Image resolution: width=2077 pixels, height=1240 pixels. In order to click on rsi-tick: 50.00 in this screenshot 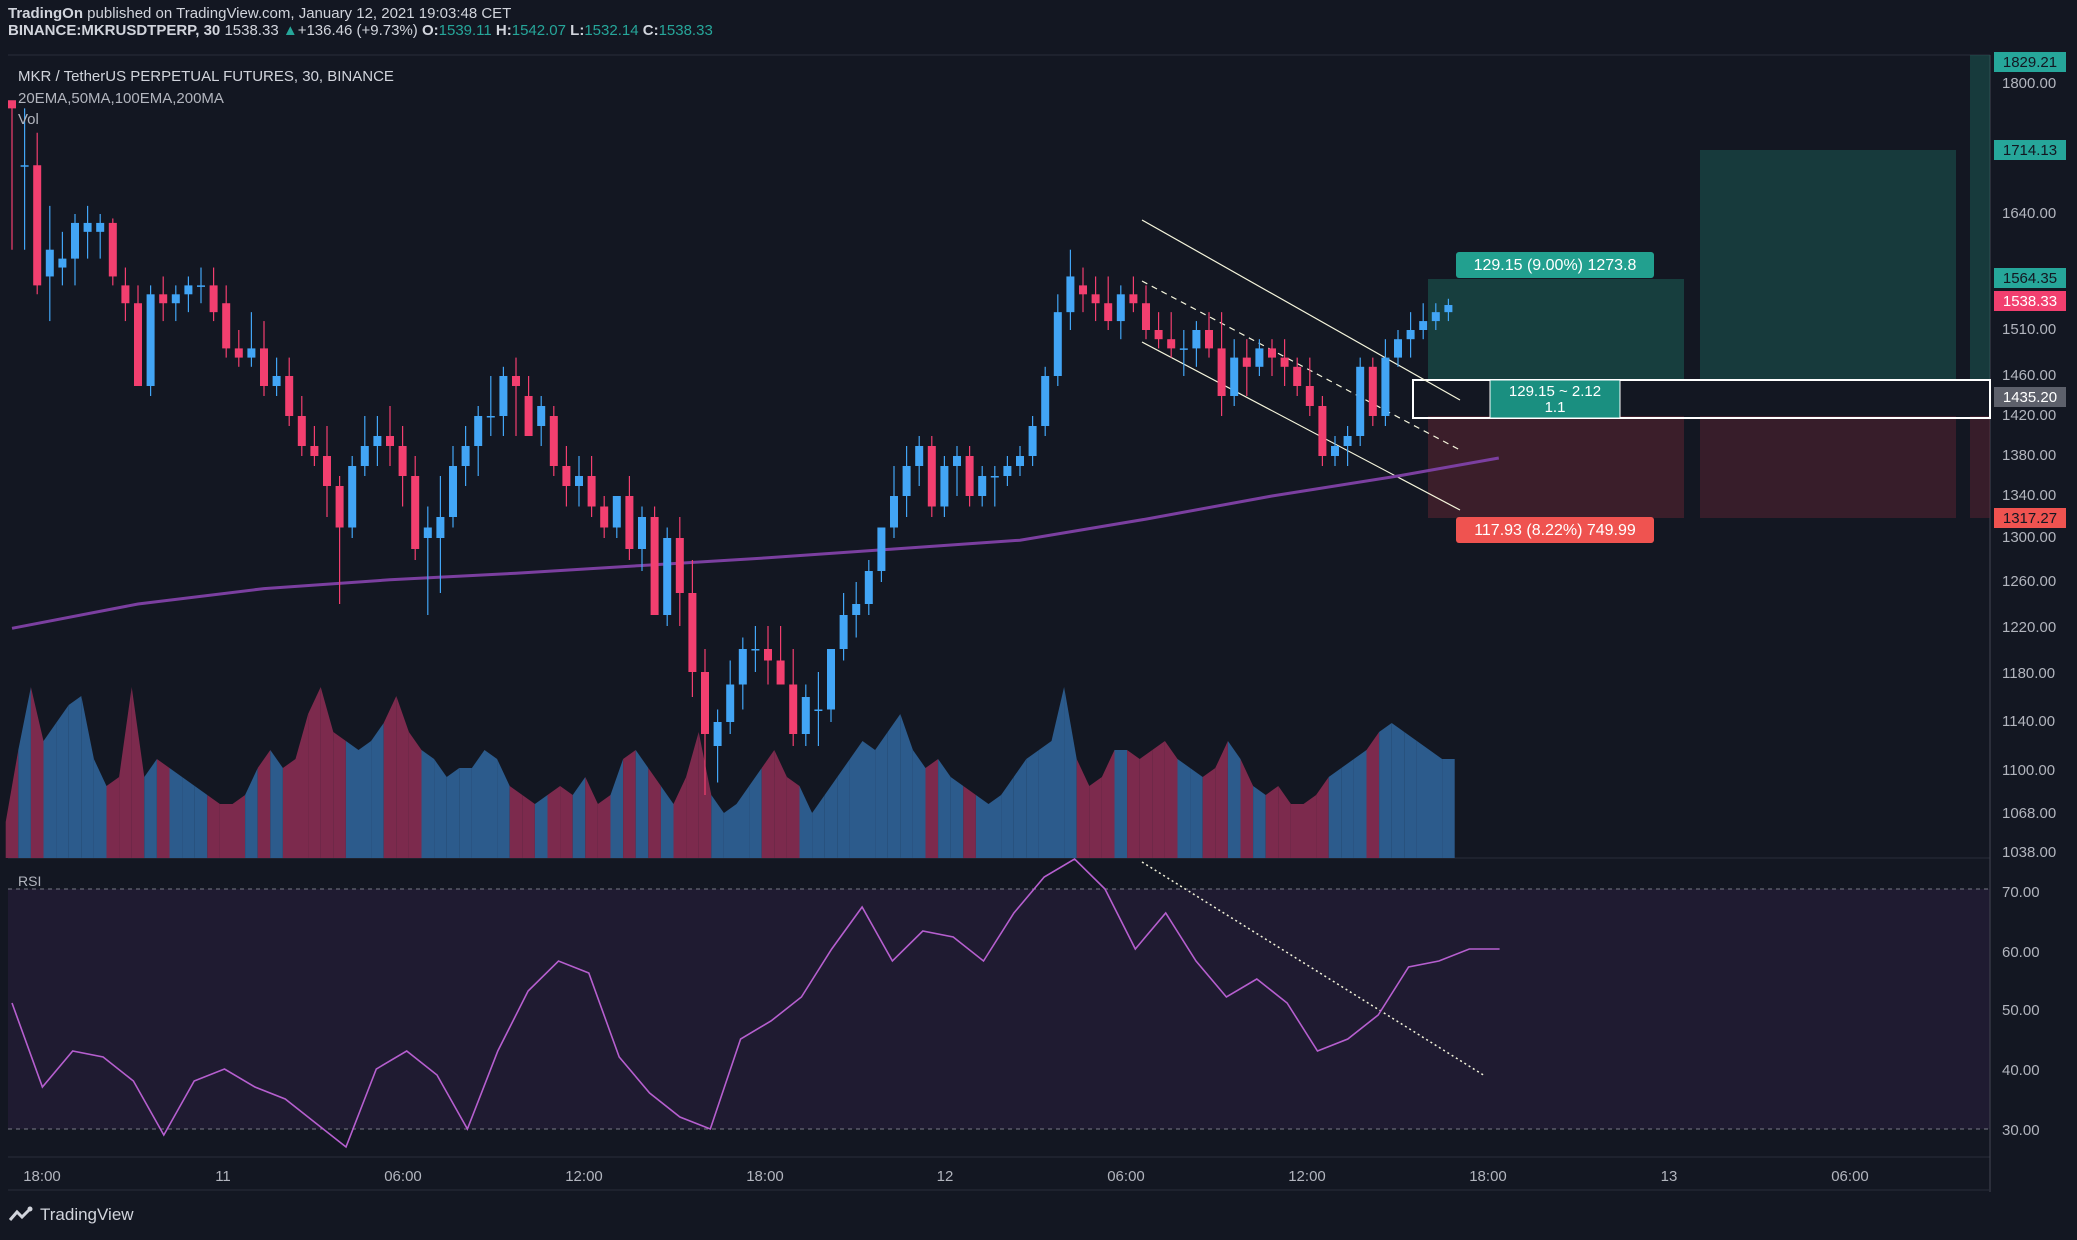, I will do `click(2021, 1010)`.